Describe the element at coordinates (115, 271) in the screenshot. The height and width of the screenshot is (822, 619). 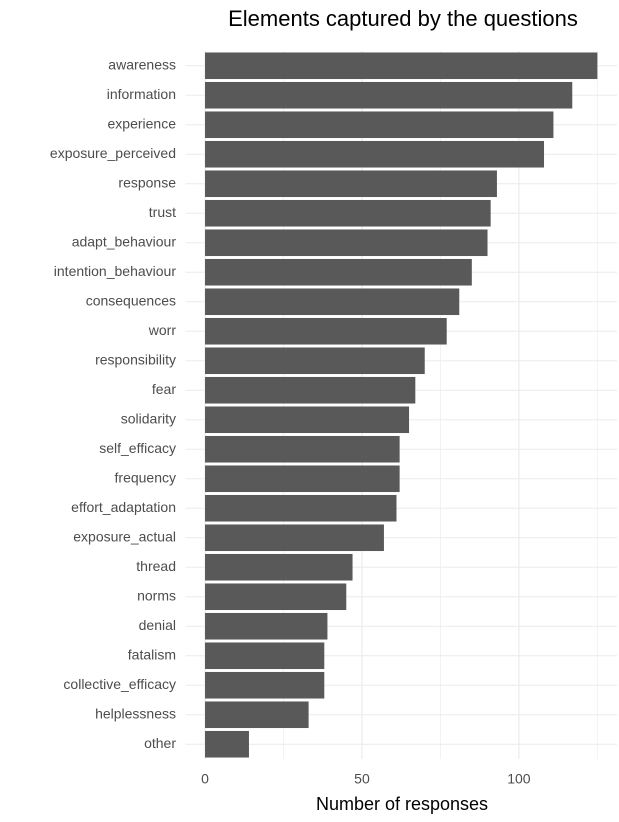
I see `y-tick-label: intention_behaviour` at that location.